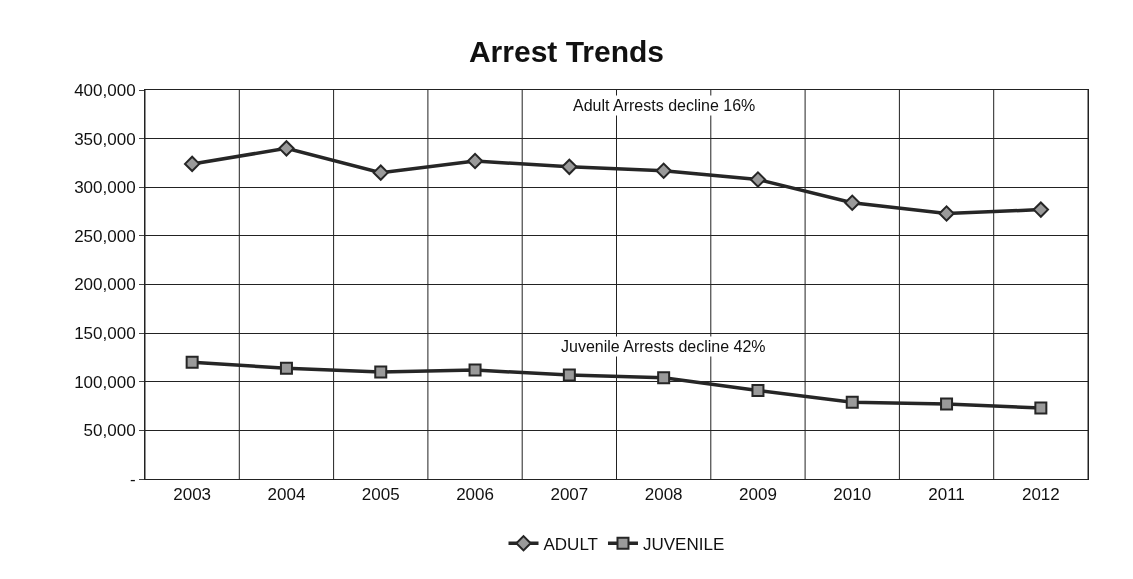 This screenshot has height=579, width=1133. What do you see at coordinates (105, 188) in the screenshot?
I see `y-tick-label: 300,000` at bounding box center [105, 188].